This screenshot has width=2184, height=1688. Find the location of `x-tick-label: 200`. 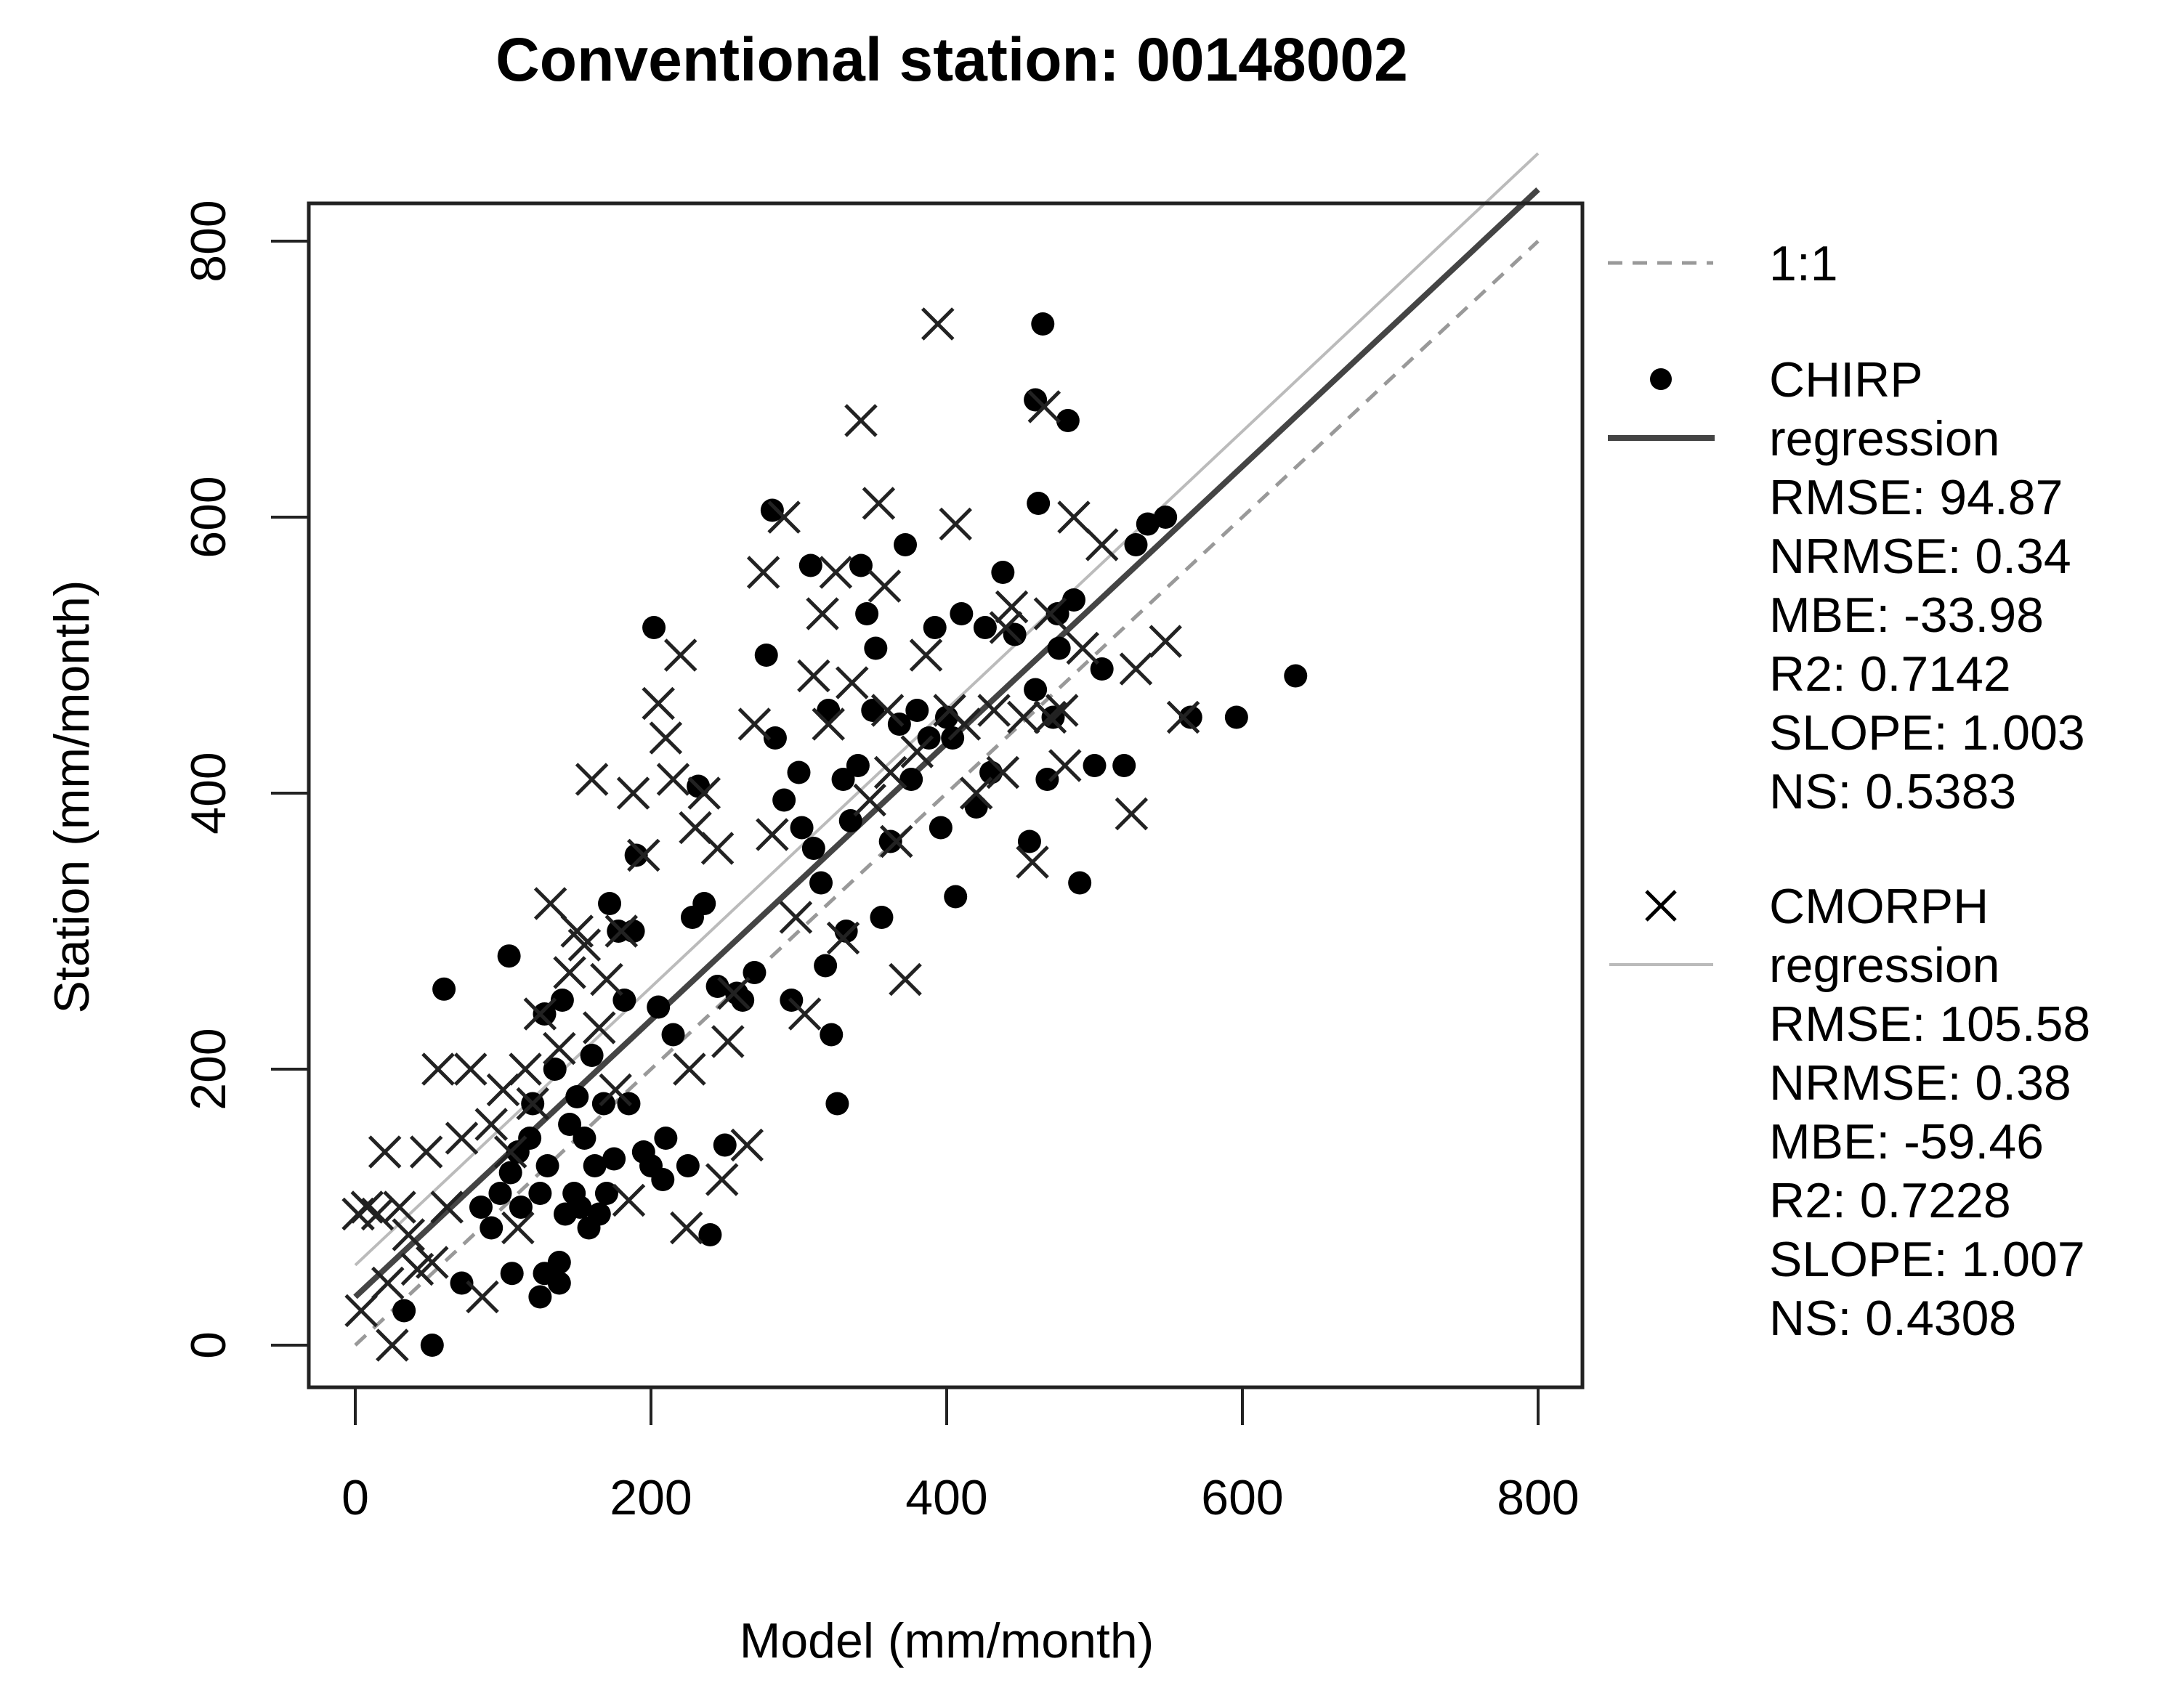

x-tick-label: 200 is located at coordinates (651, 1498).